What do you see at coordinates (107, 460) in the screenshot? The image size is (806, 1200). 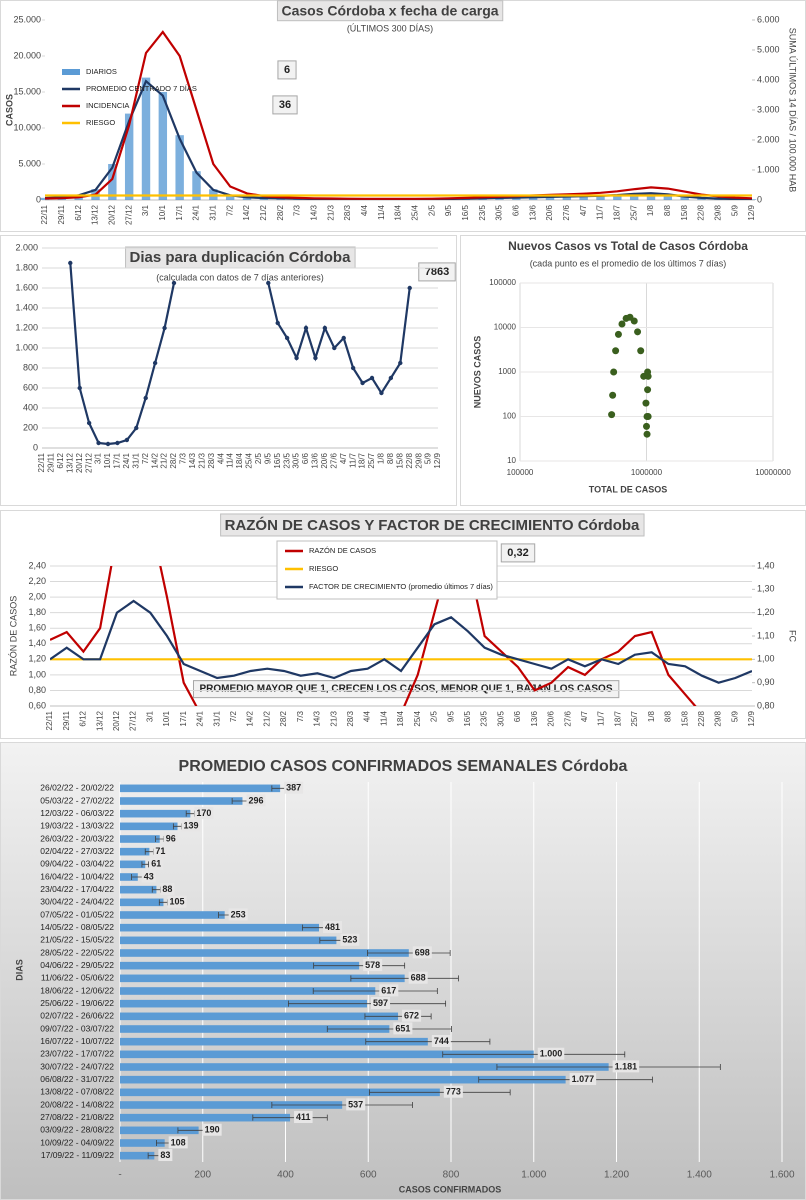 I see `x-tick-label: 10/1` at bounding box center [107, 460].